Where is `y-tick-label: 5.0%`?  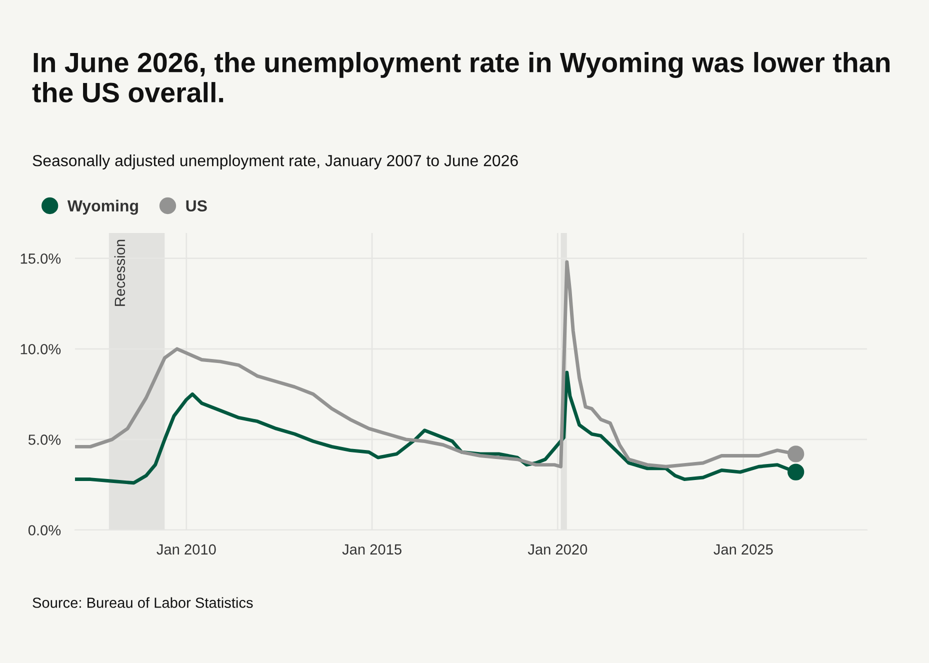
y-tick-label: 5.0% is located at coordinates (44, 439).